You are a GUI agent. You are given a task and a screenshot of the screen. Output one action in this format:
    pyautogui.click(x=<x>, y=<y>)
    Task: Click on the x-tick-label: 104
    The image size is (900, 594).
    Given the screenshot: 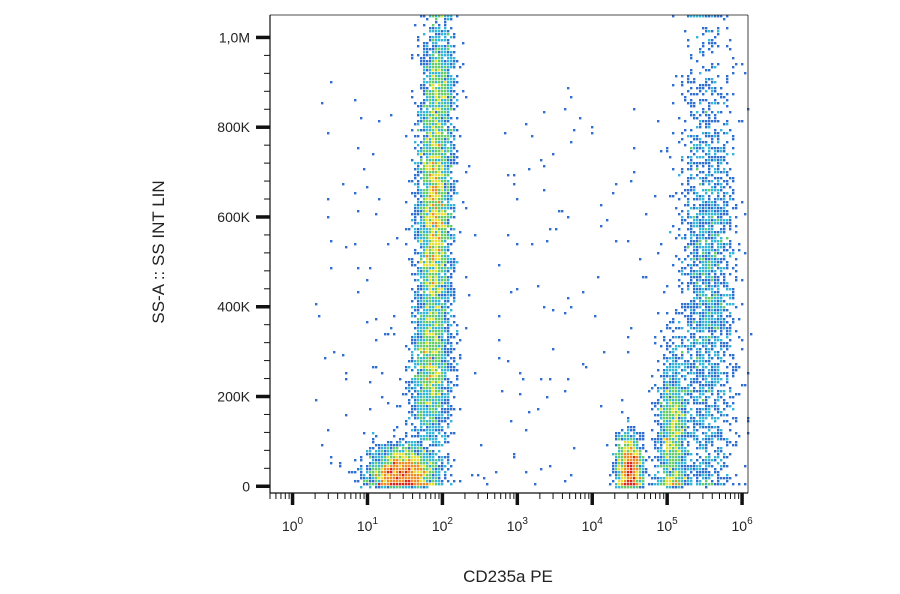 What is the action you would take?
    pyautogui.click(x=593, y=525)
    